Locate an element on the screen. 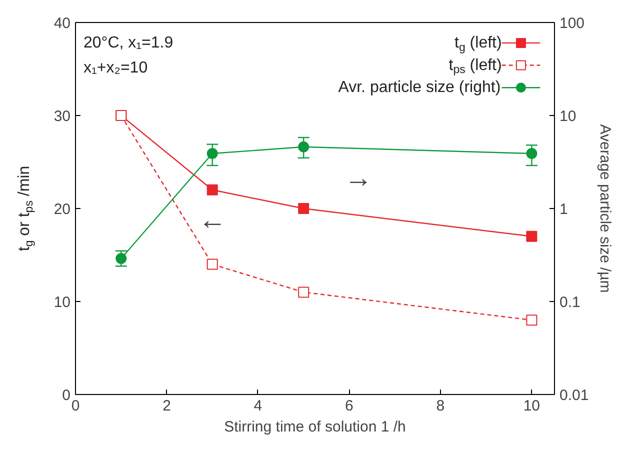  y2-tick-label: 0.1 is located at coordinates (570, 302).